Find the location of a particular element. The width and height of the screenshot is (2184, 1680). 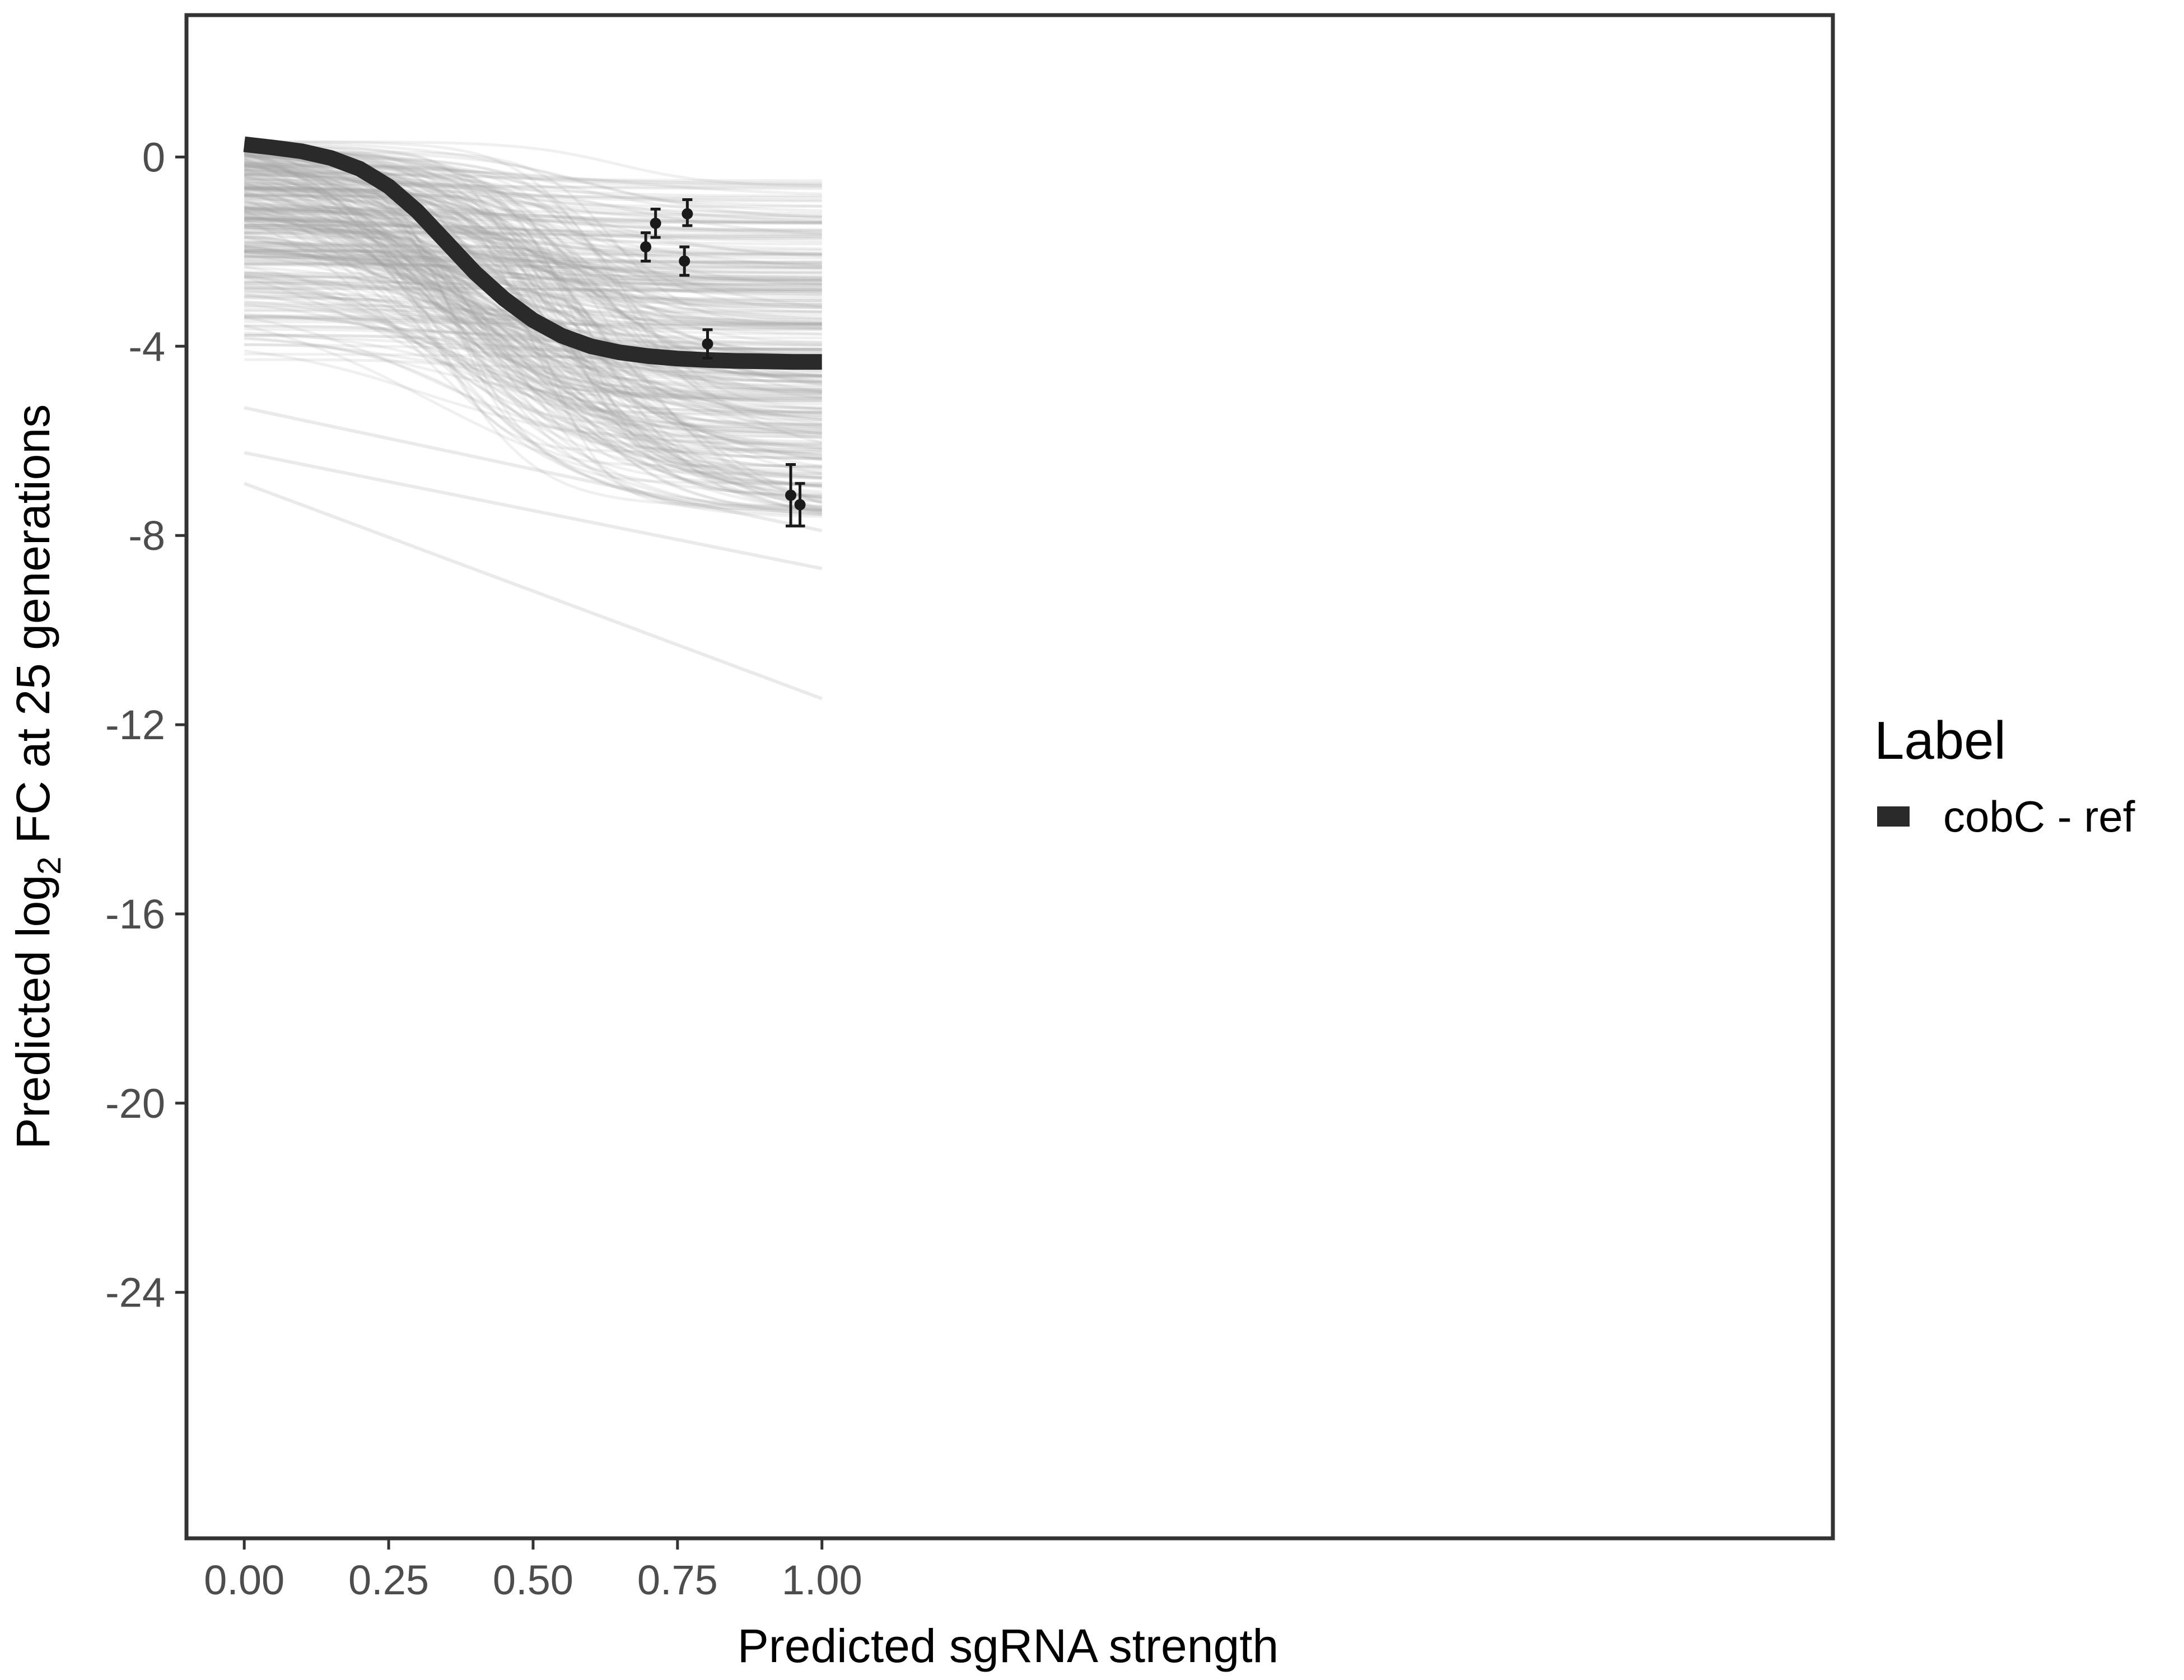

x-axis: 0.00 0.25 0.50 0.75 1.00 is located at coordinates (533, 1571).